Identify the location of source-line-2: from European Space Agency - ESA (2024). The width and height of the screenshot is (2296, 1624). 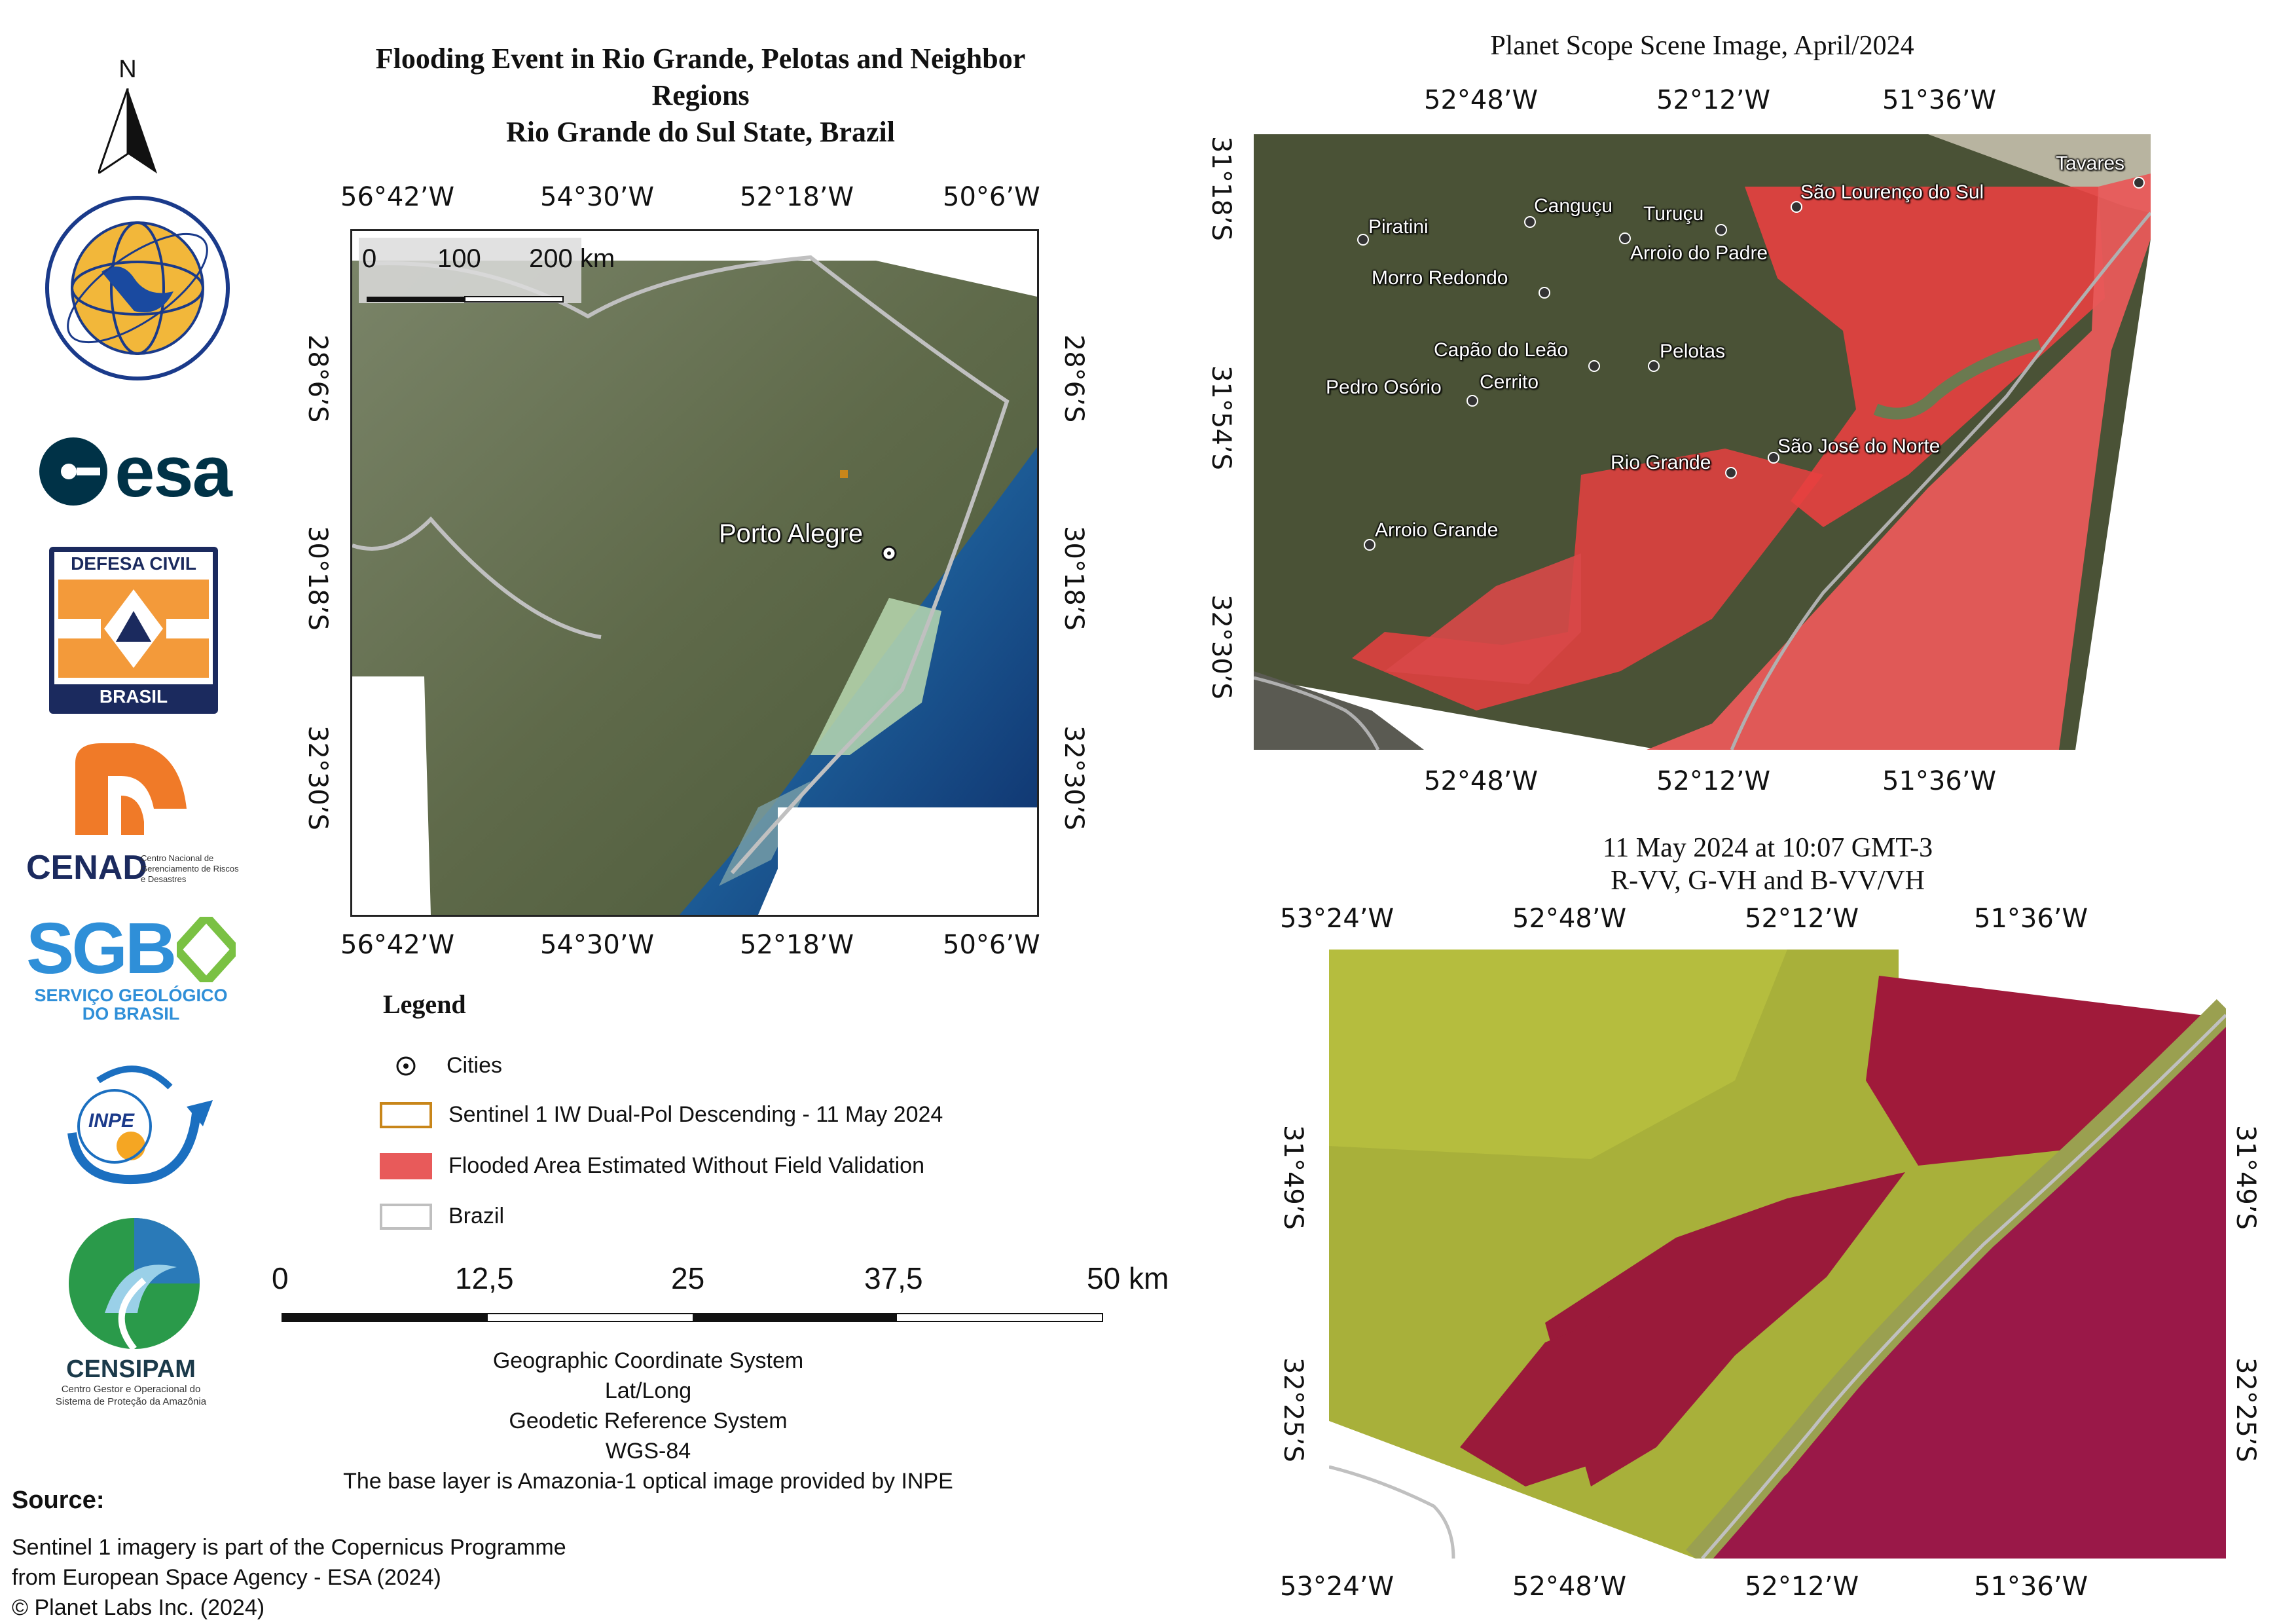
(226, 1577).